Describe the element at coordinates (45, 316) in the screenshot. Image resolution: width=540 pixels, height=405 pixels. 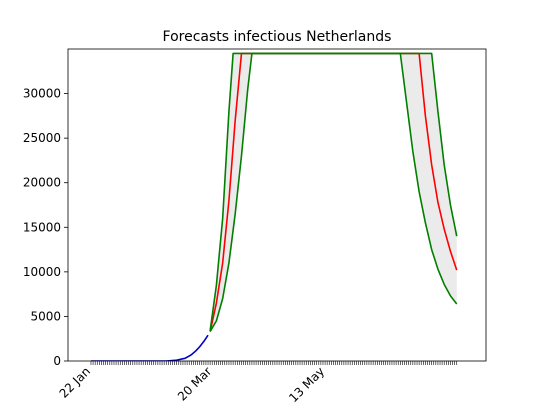
I see `y-tick-label: 5000` at that location.